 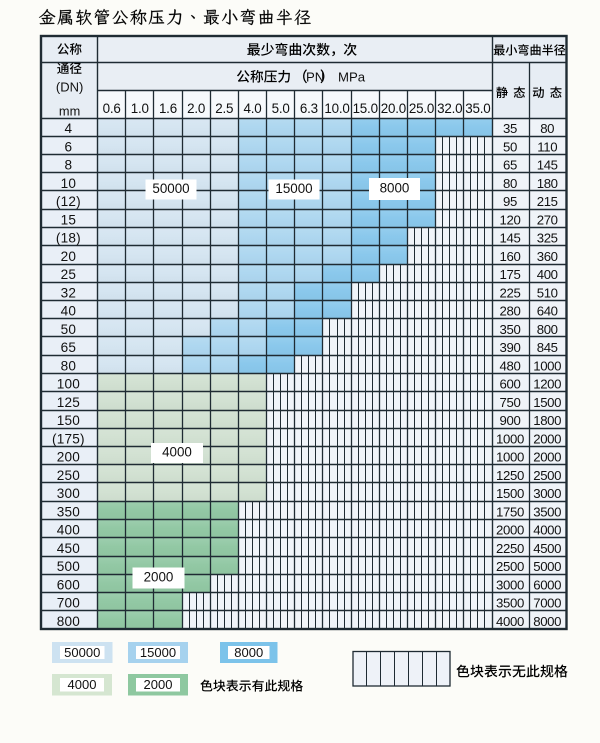 I want to click on svg-text: 270, so click(x=547, y=219).